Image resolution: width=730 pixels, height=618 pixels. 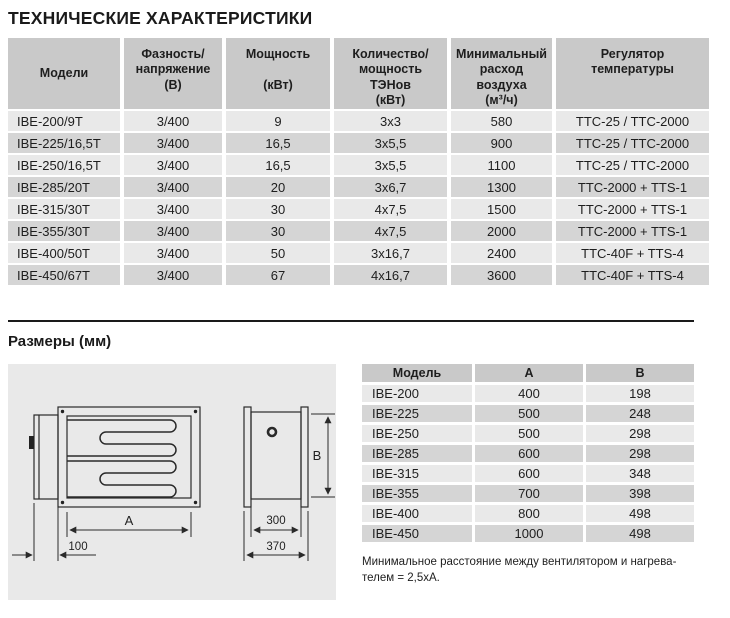 I want to click on table-cell: IBE-450, so click(x=418, y=535).